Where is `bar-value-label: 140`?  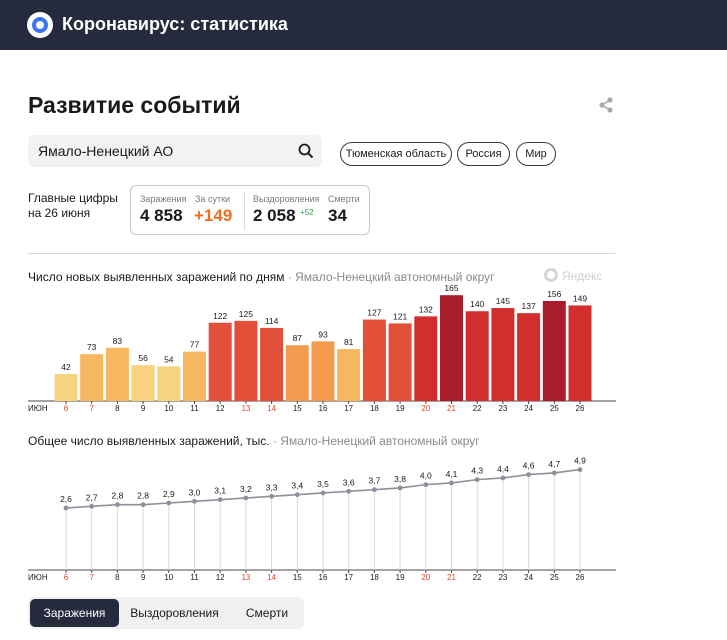 bar-value-label: 140 is located at coordinates (477, 304).